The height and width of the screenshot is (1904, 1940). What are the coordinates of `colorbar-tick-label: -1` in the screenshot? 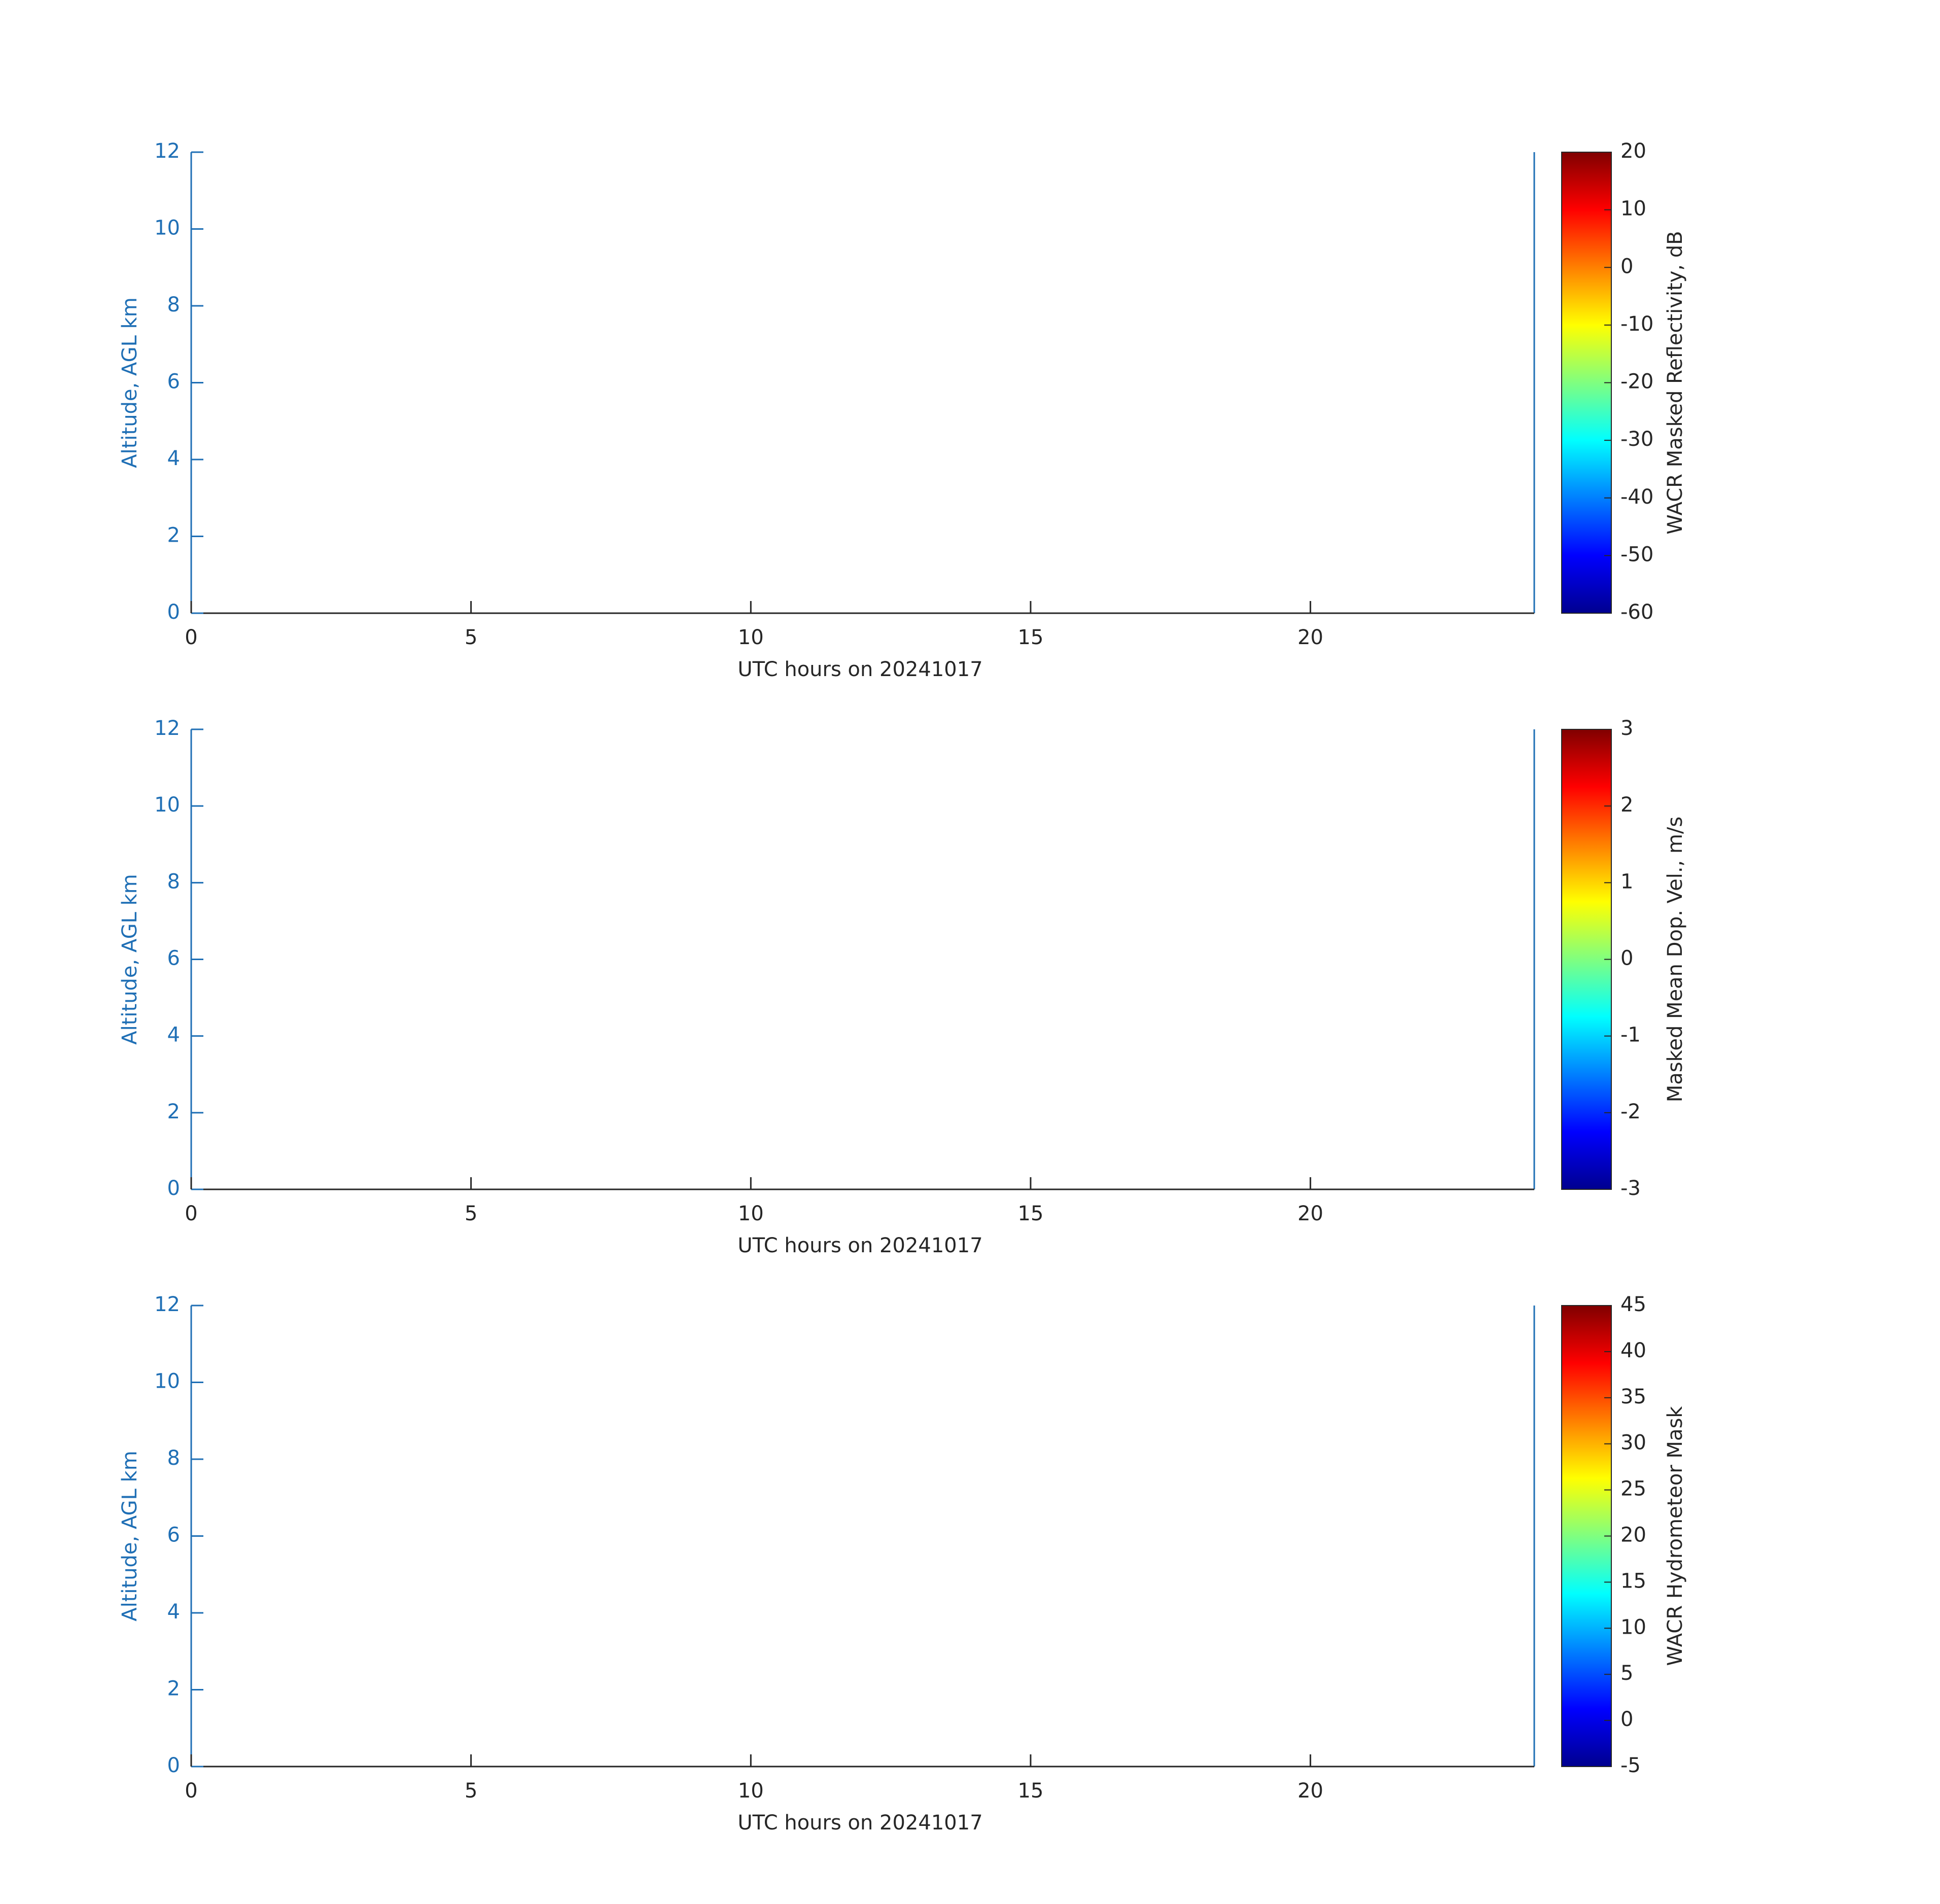 It's located at (1630, 1035).